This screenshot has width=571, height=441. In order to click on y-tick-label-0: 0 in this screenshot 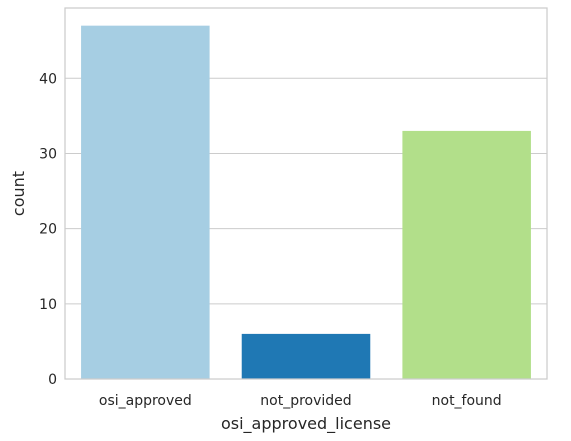, I will do `click(52, 380)`.